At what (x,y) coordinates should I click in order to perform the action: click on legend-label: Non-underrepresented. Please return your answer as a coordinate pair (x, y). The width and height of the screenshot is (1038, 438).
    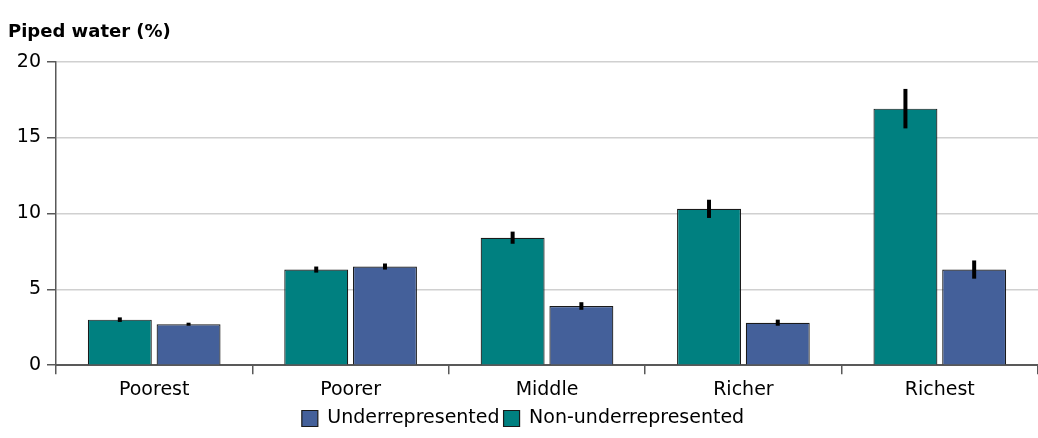
    Looking at the image, I should click on (637, 416).